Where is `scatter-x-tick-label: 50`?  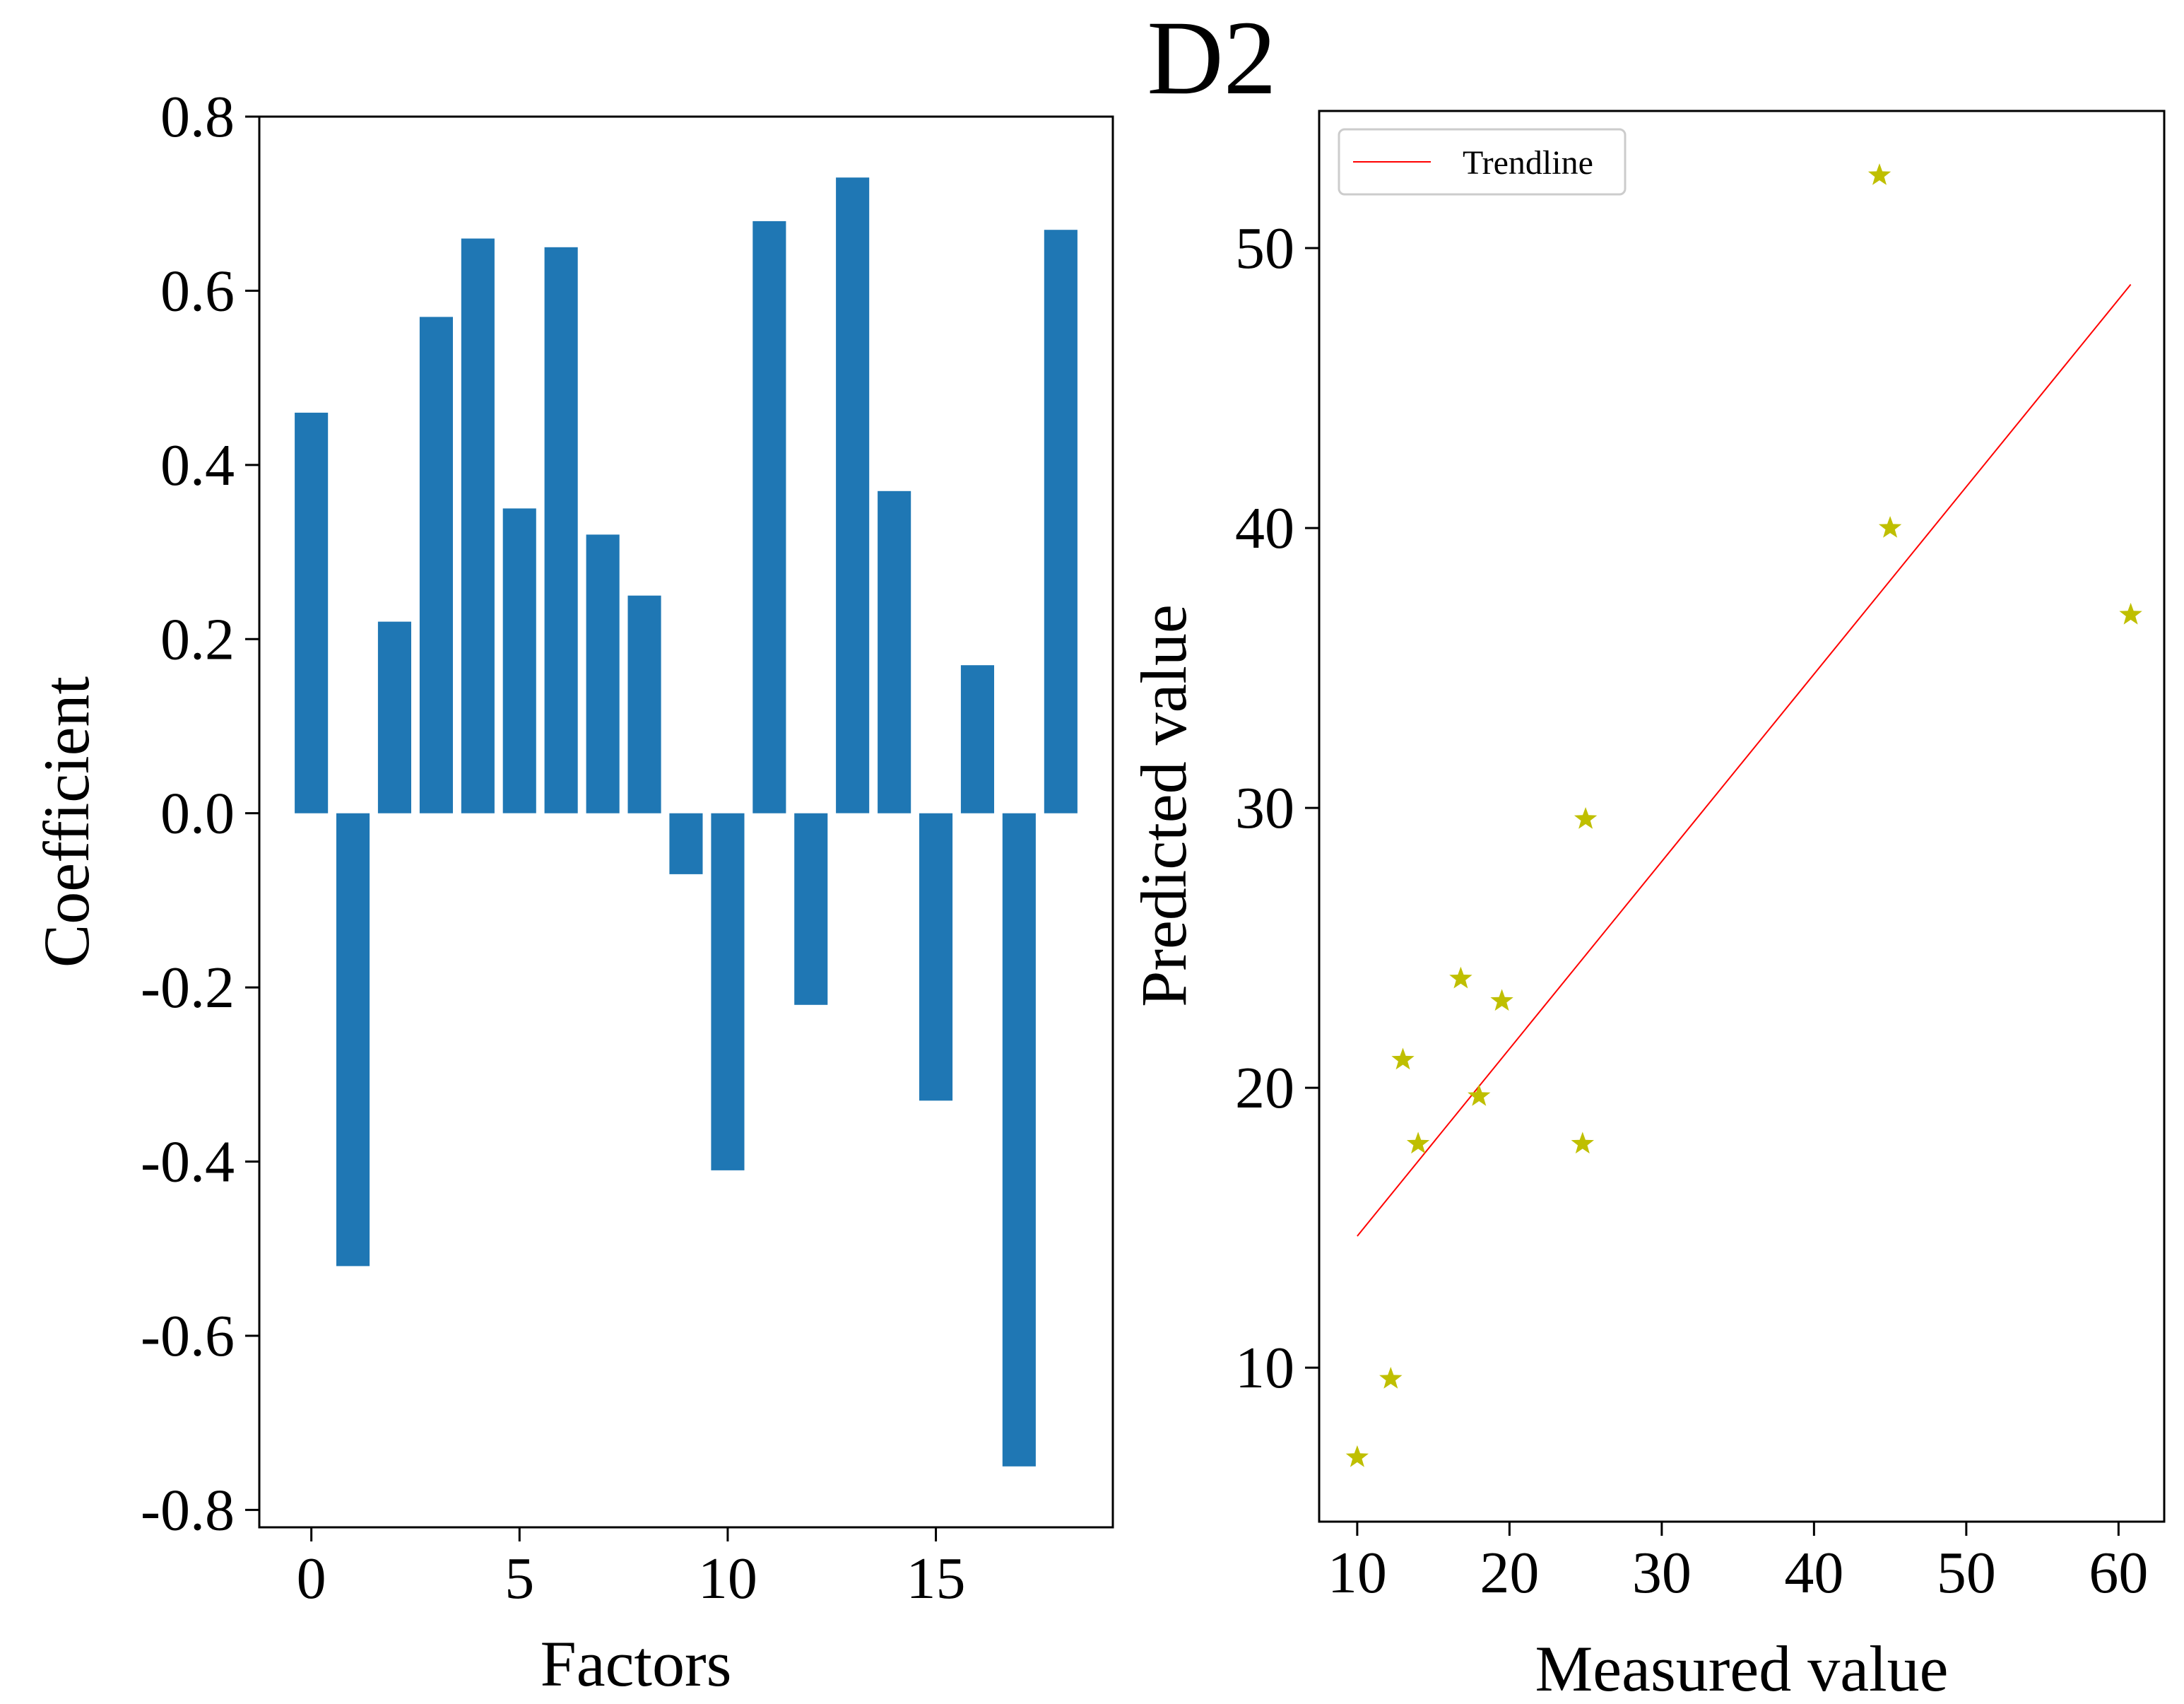 scatter-x-tick-label: 50 is located at coordinates (1967, 1573).